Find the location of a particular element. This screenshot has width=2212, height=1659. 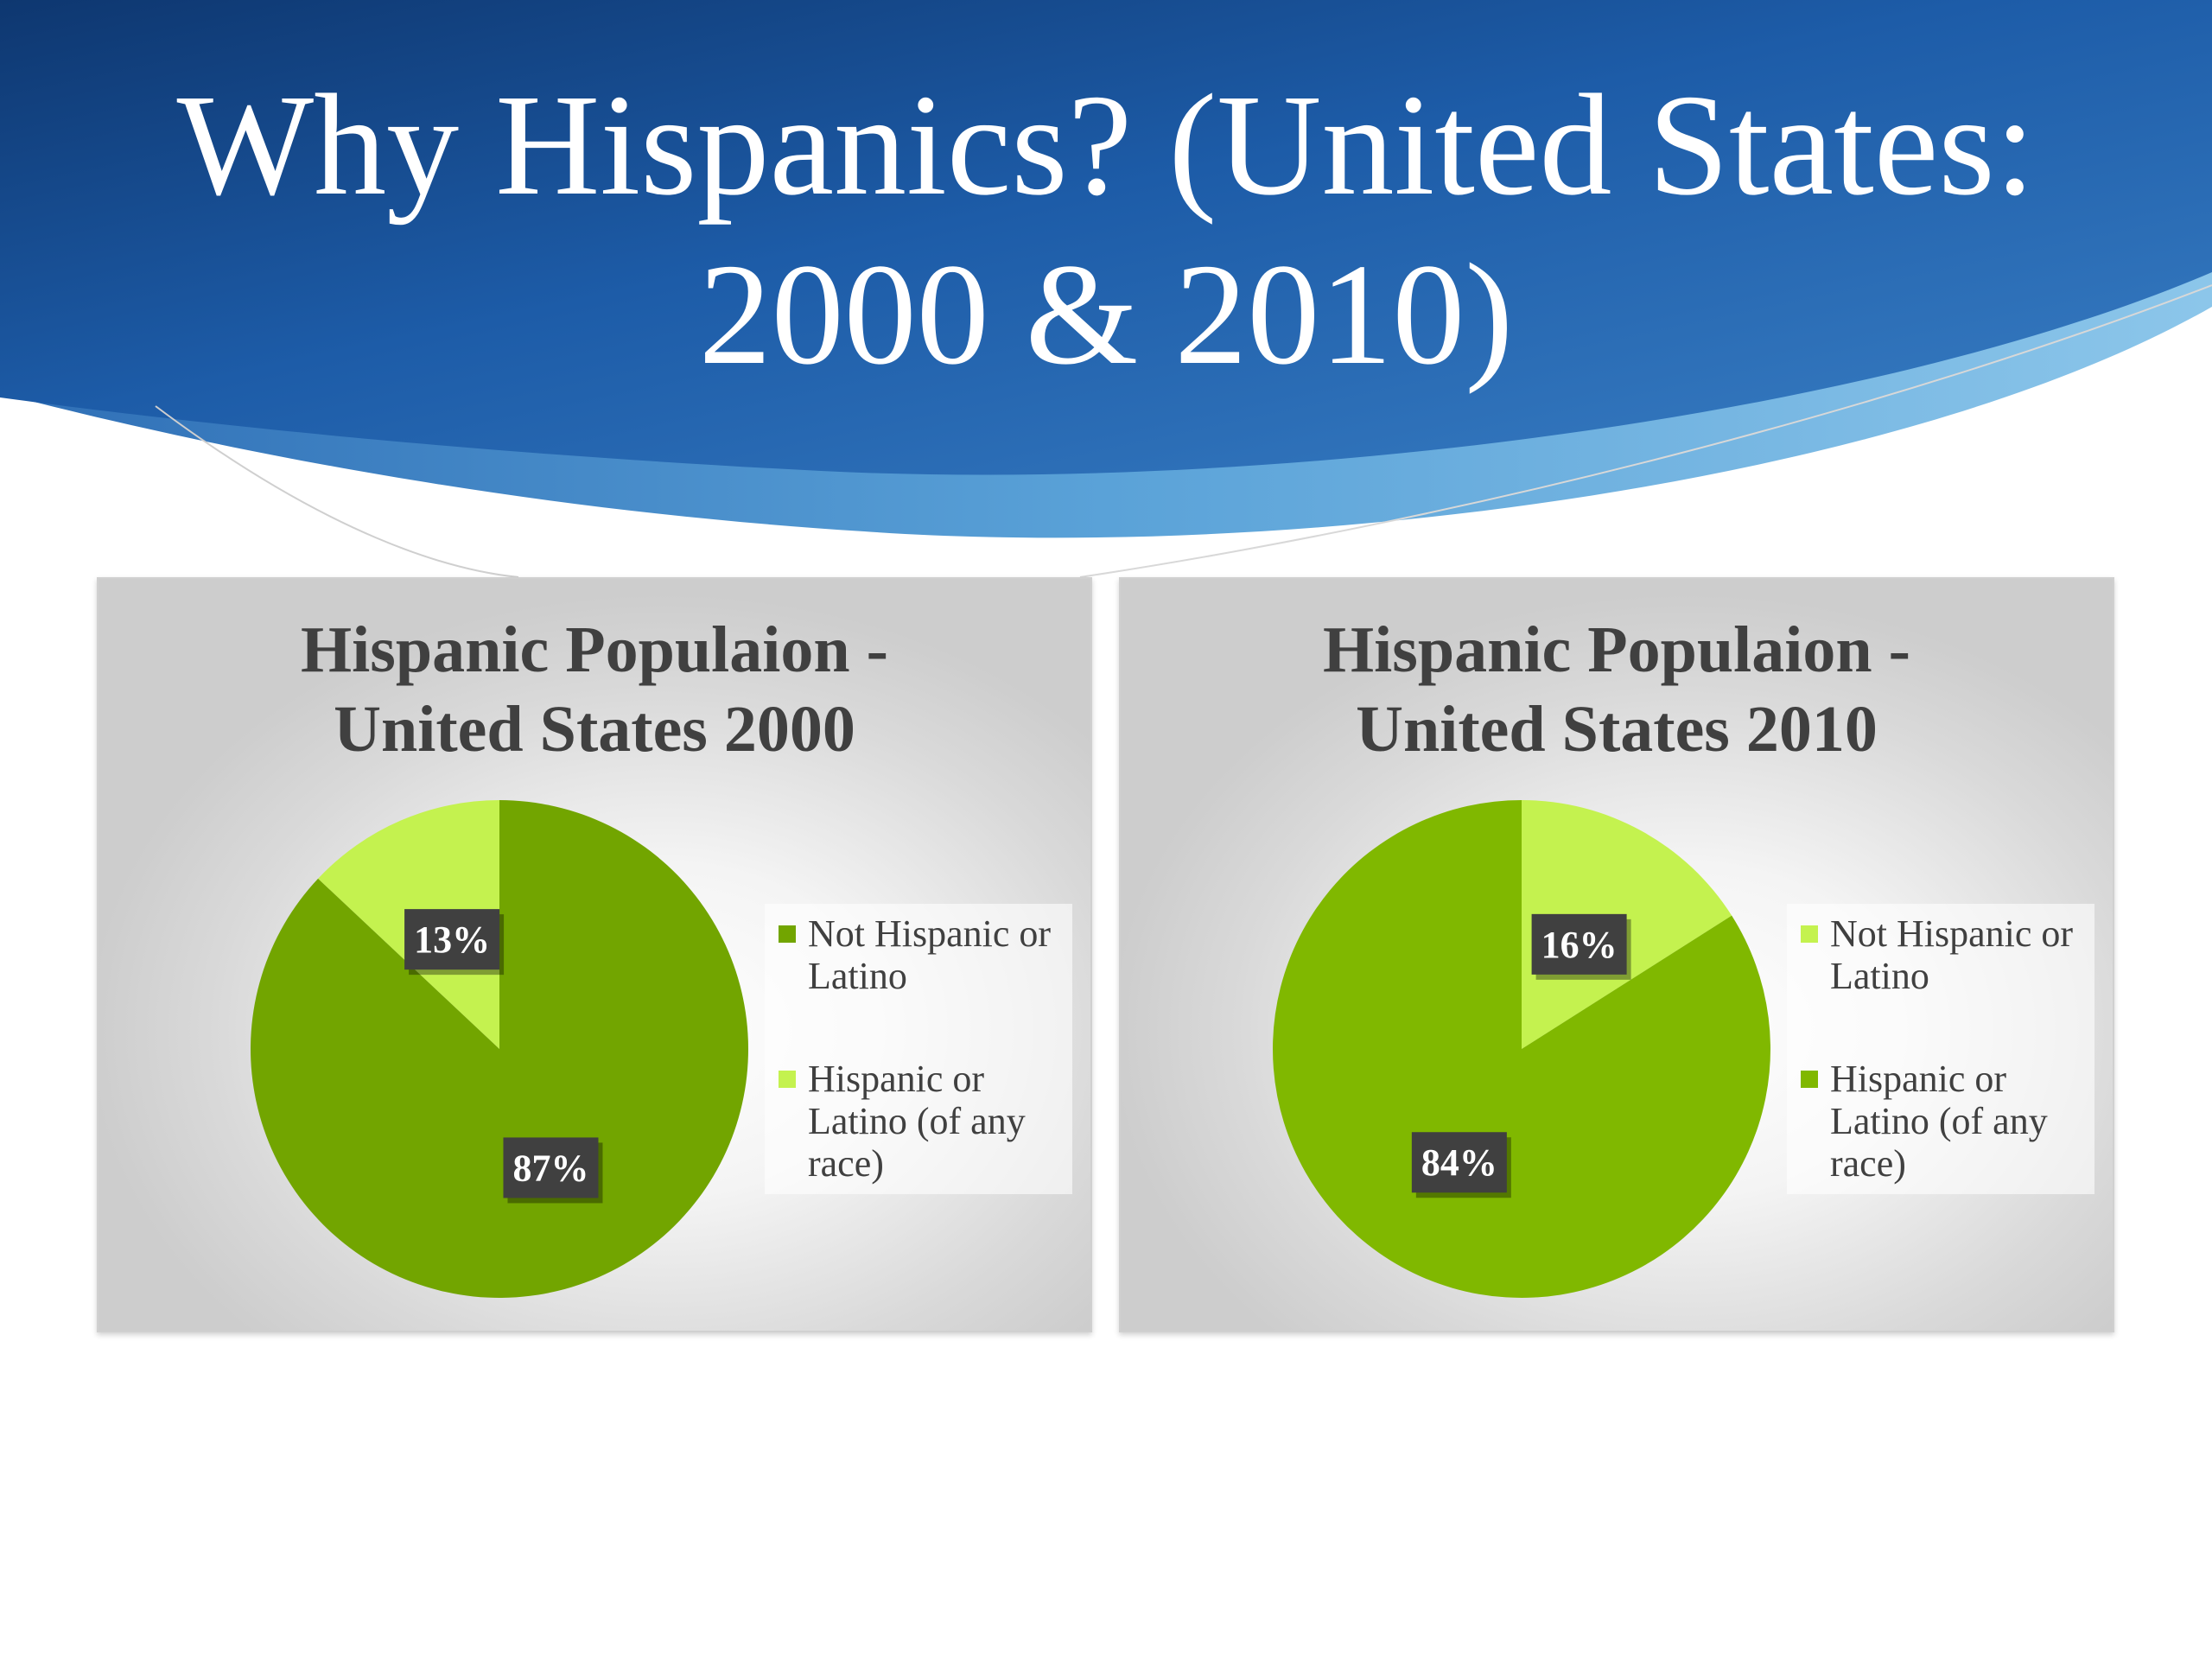

pie-chart-2000: 13% 87% is located at coordinates (500, 1049).